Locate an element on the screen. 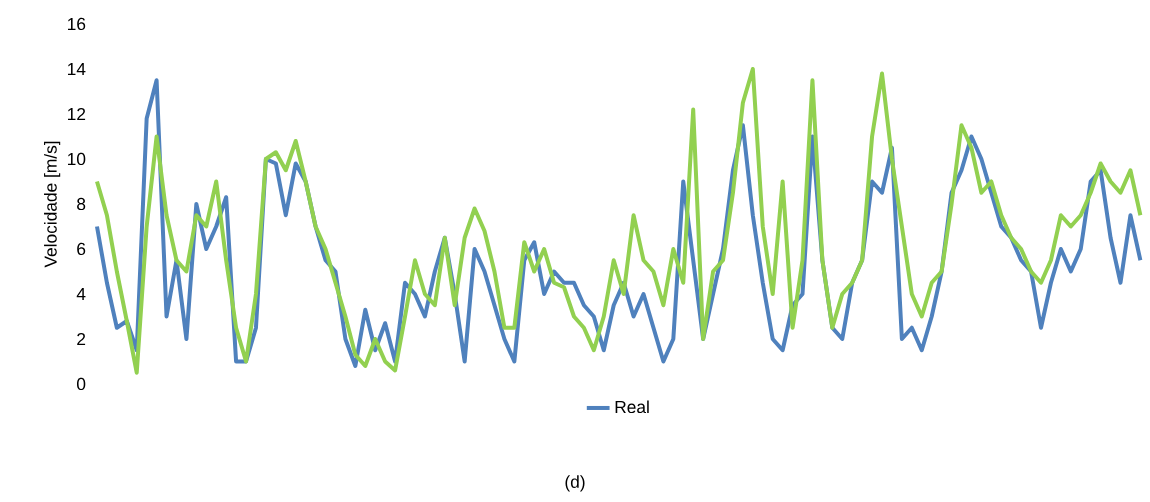 The image size is (1150, 502). y-tick-label: 6 is located at coordinates (81, 249).